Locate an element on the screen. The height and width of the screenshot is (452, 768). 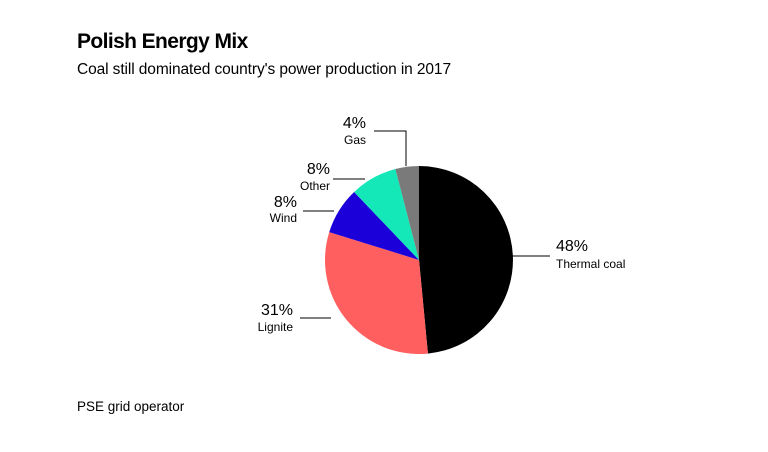
category-label-other: Other is located at coordinates (315, 186).